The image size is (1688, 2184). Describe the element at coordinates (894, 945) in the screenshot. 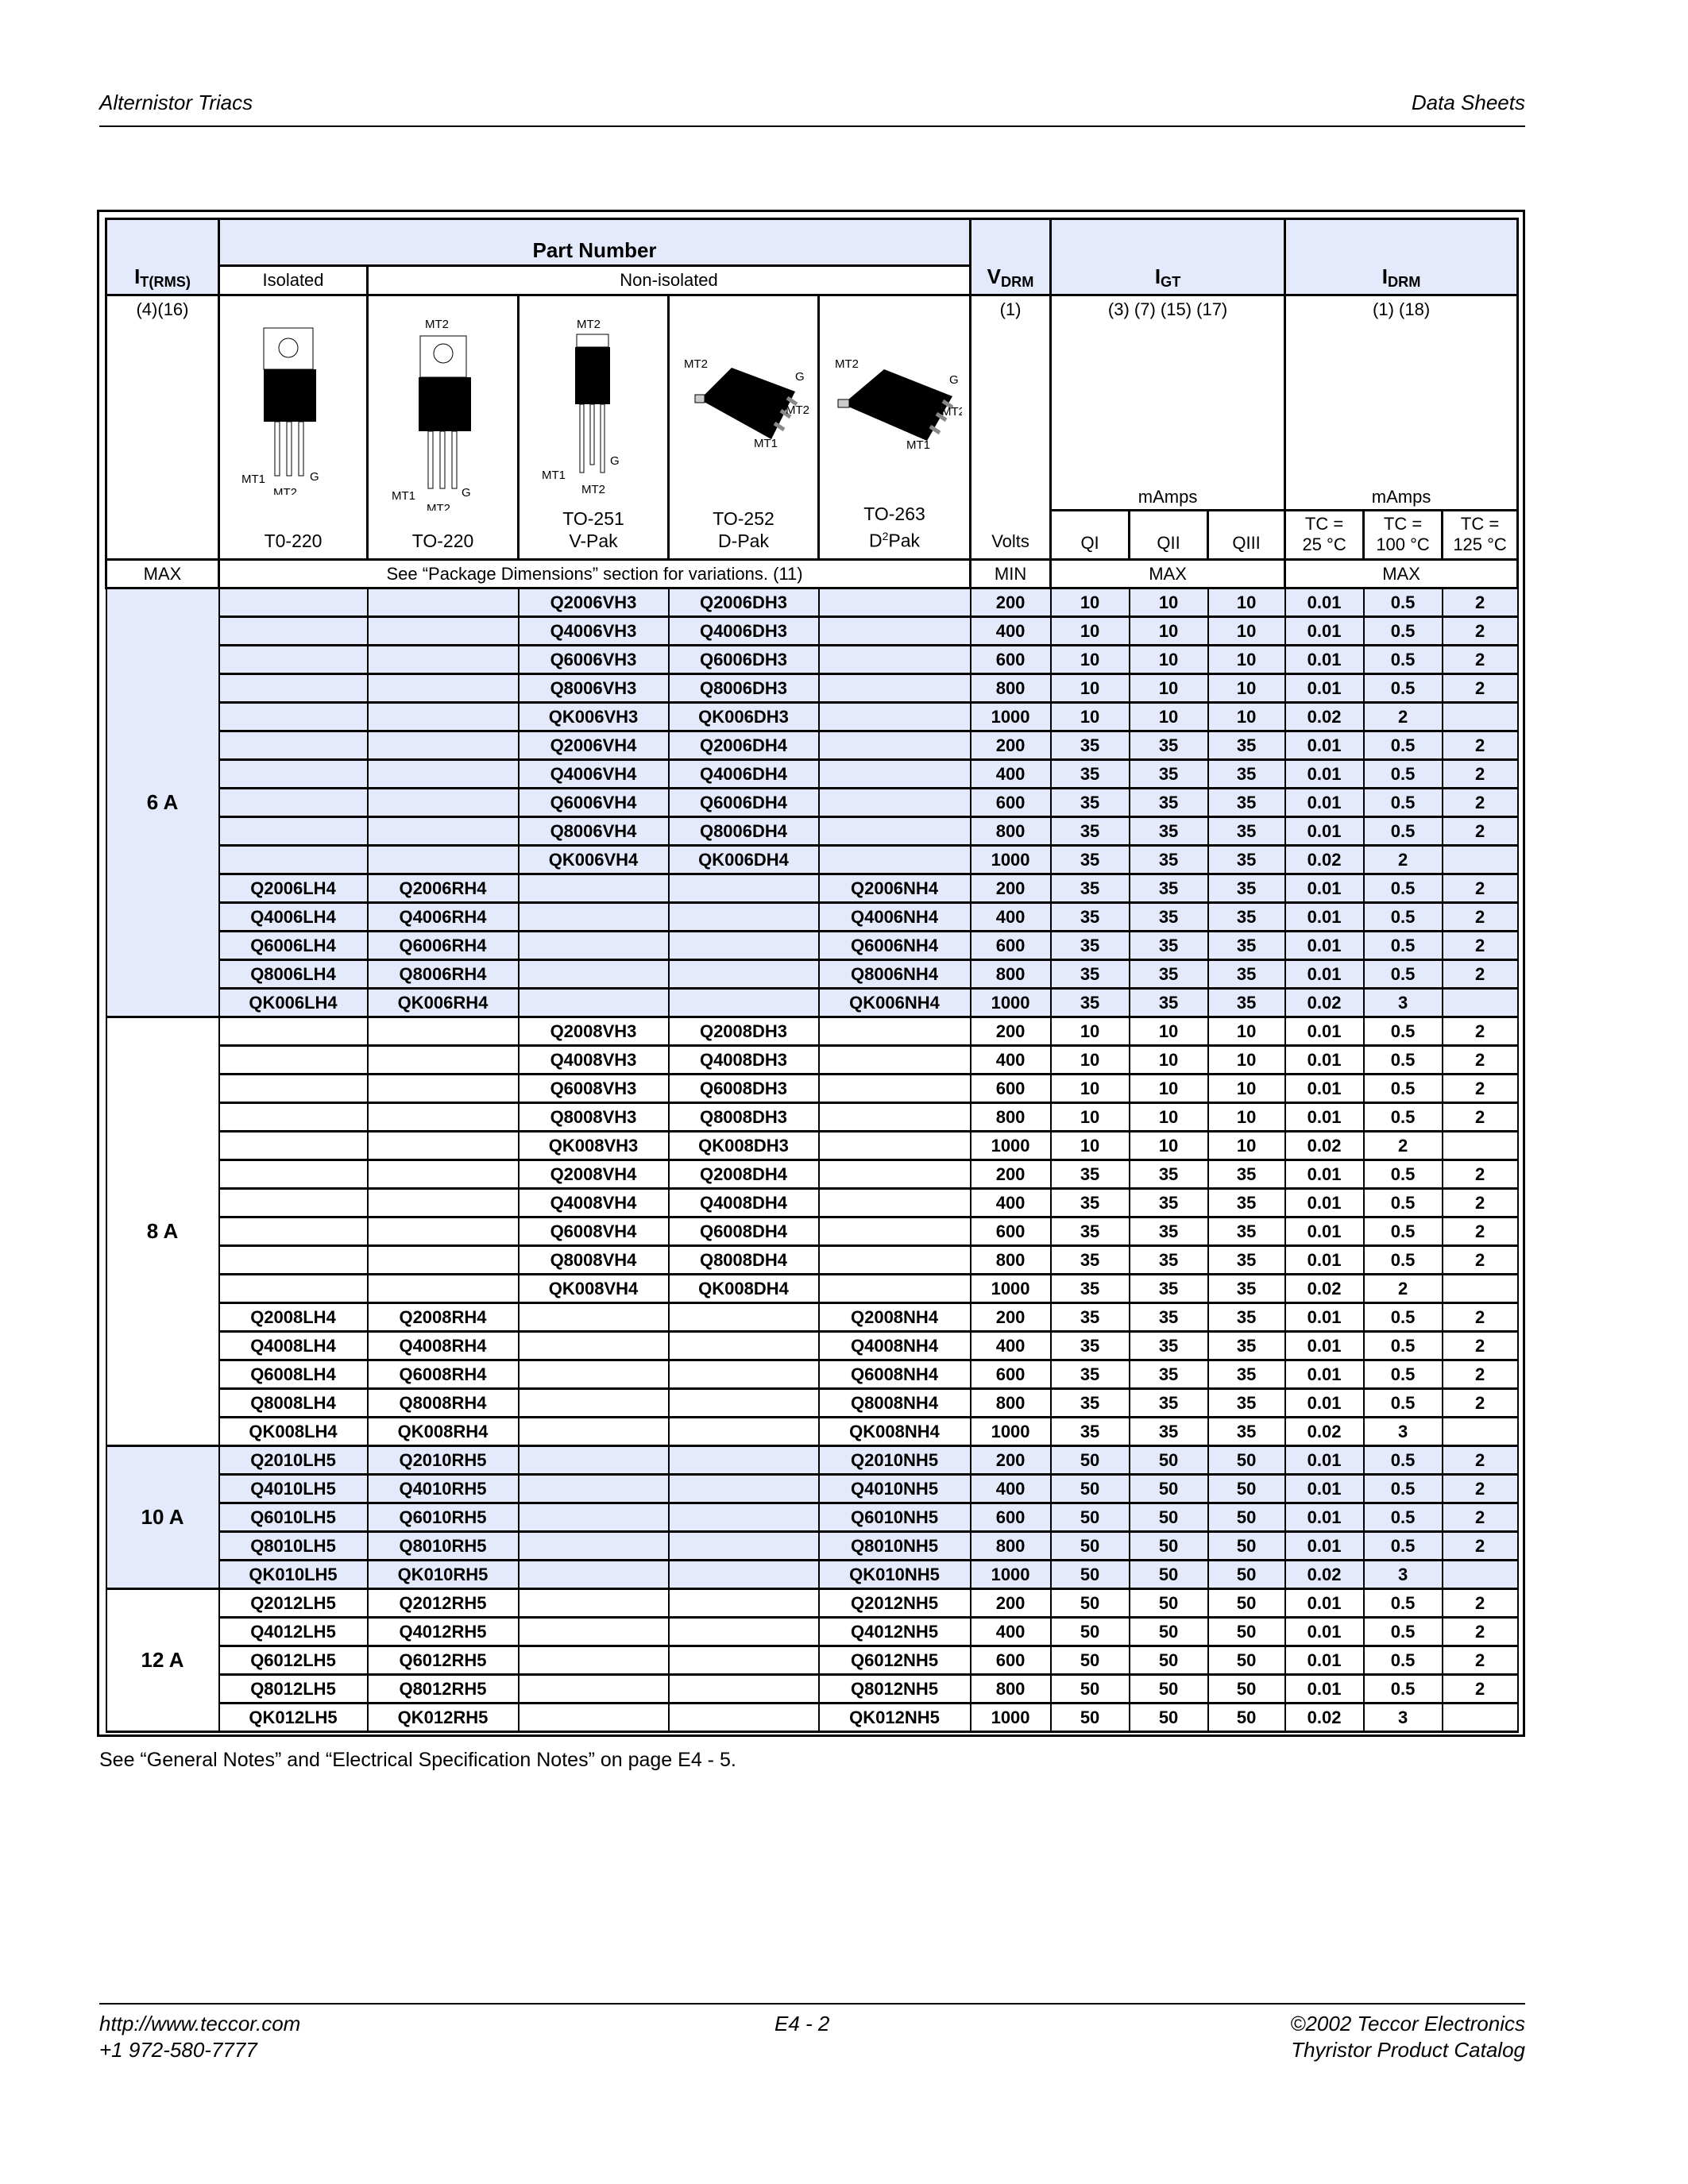

I see `cell-d2pak: Q6006NH4` at that location.